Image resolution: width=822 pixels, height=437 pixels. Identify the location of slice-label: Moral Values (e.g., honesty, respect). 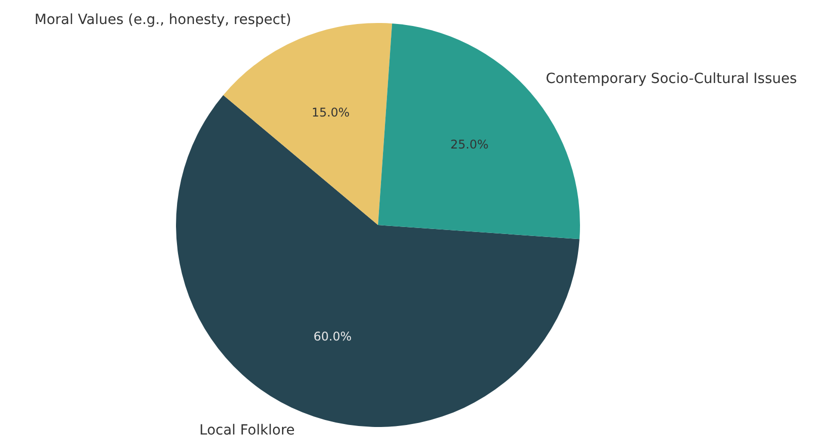
(163, 20).